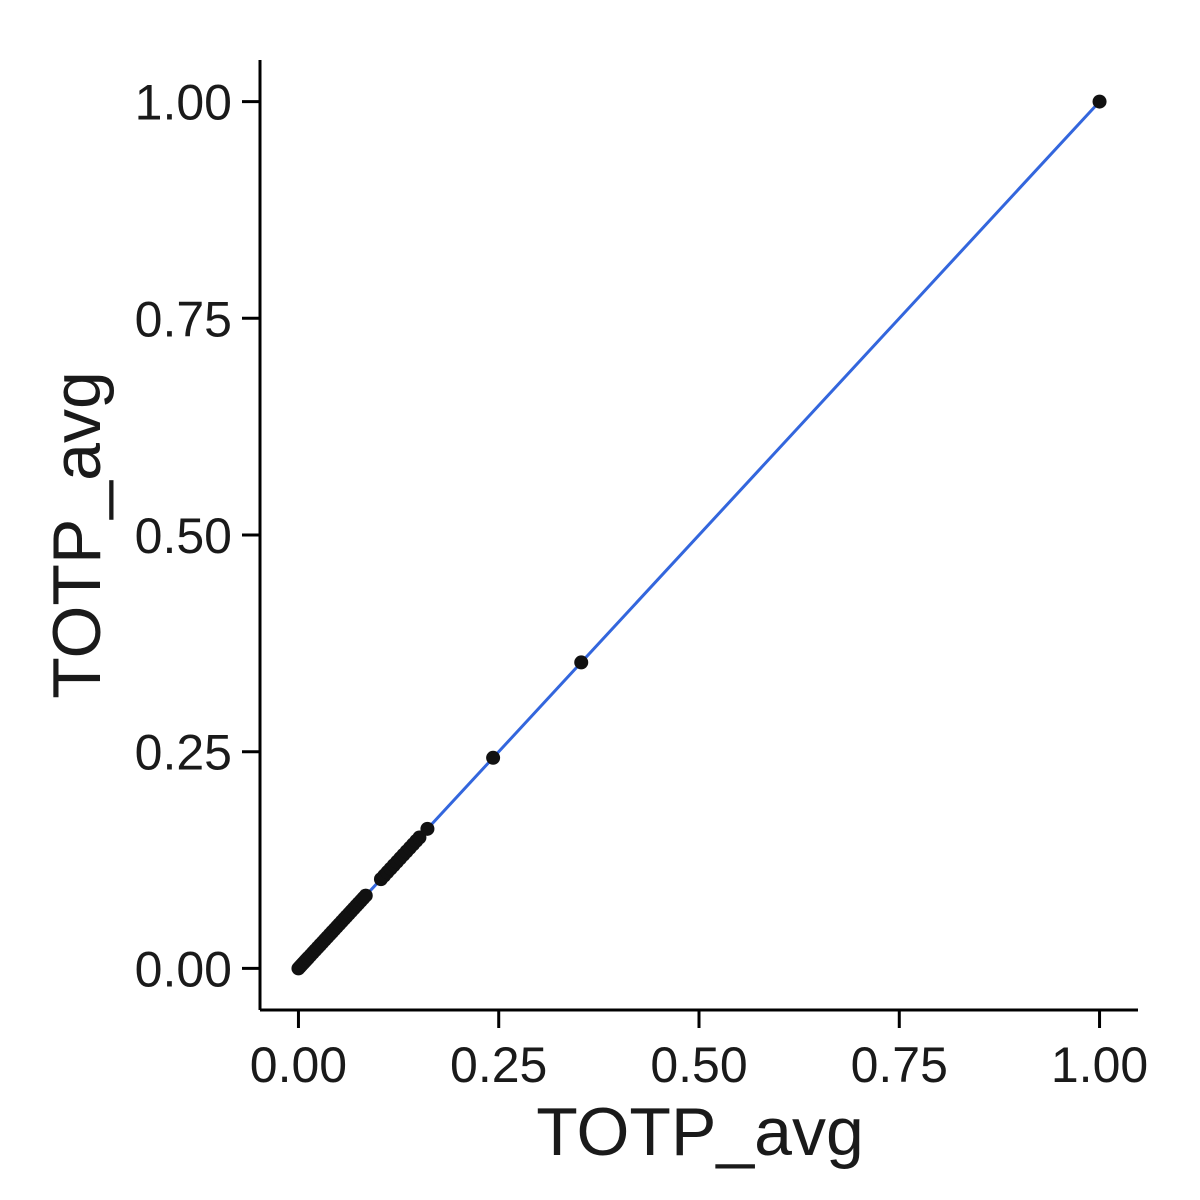 The height and width of the screenshot is (1200, 1200). I want to click on x-tick-label: 0.25, so click(498, 1065).